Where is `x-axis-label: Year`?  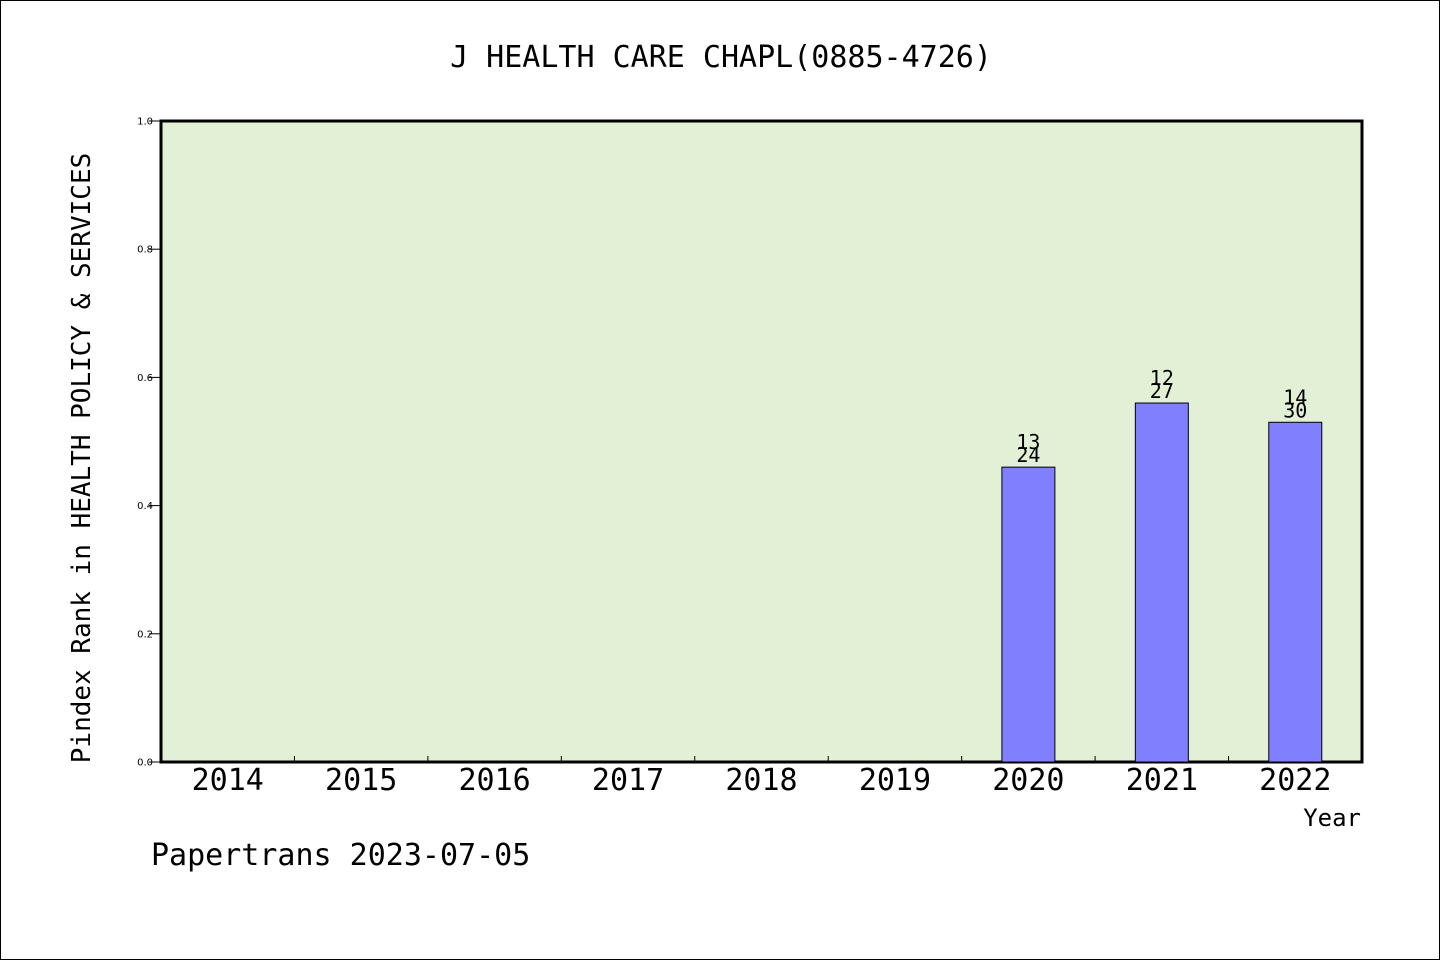
x-axis-label: Year is located at coordinates (1332, 818).